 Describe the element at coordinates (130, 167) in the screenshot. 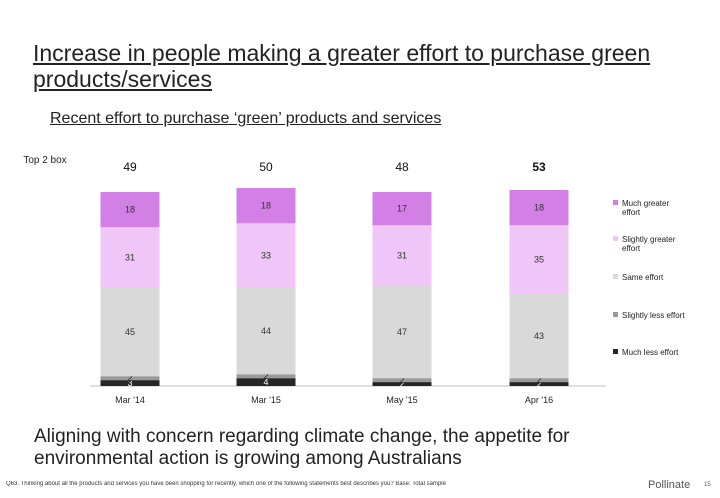

I see `top2-value: 49` at that location.